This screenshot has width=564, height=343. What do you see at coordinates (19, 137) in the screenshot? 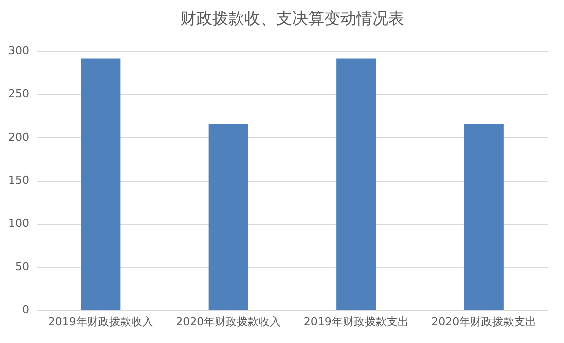
I see `y-tick-label: 200` at bounding box center [19, 137].